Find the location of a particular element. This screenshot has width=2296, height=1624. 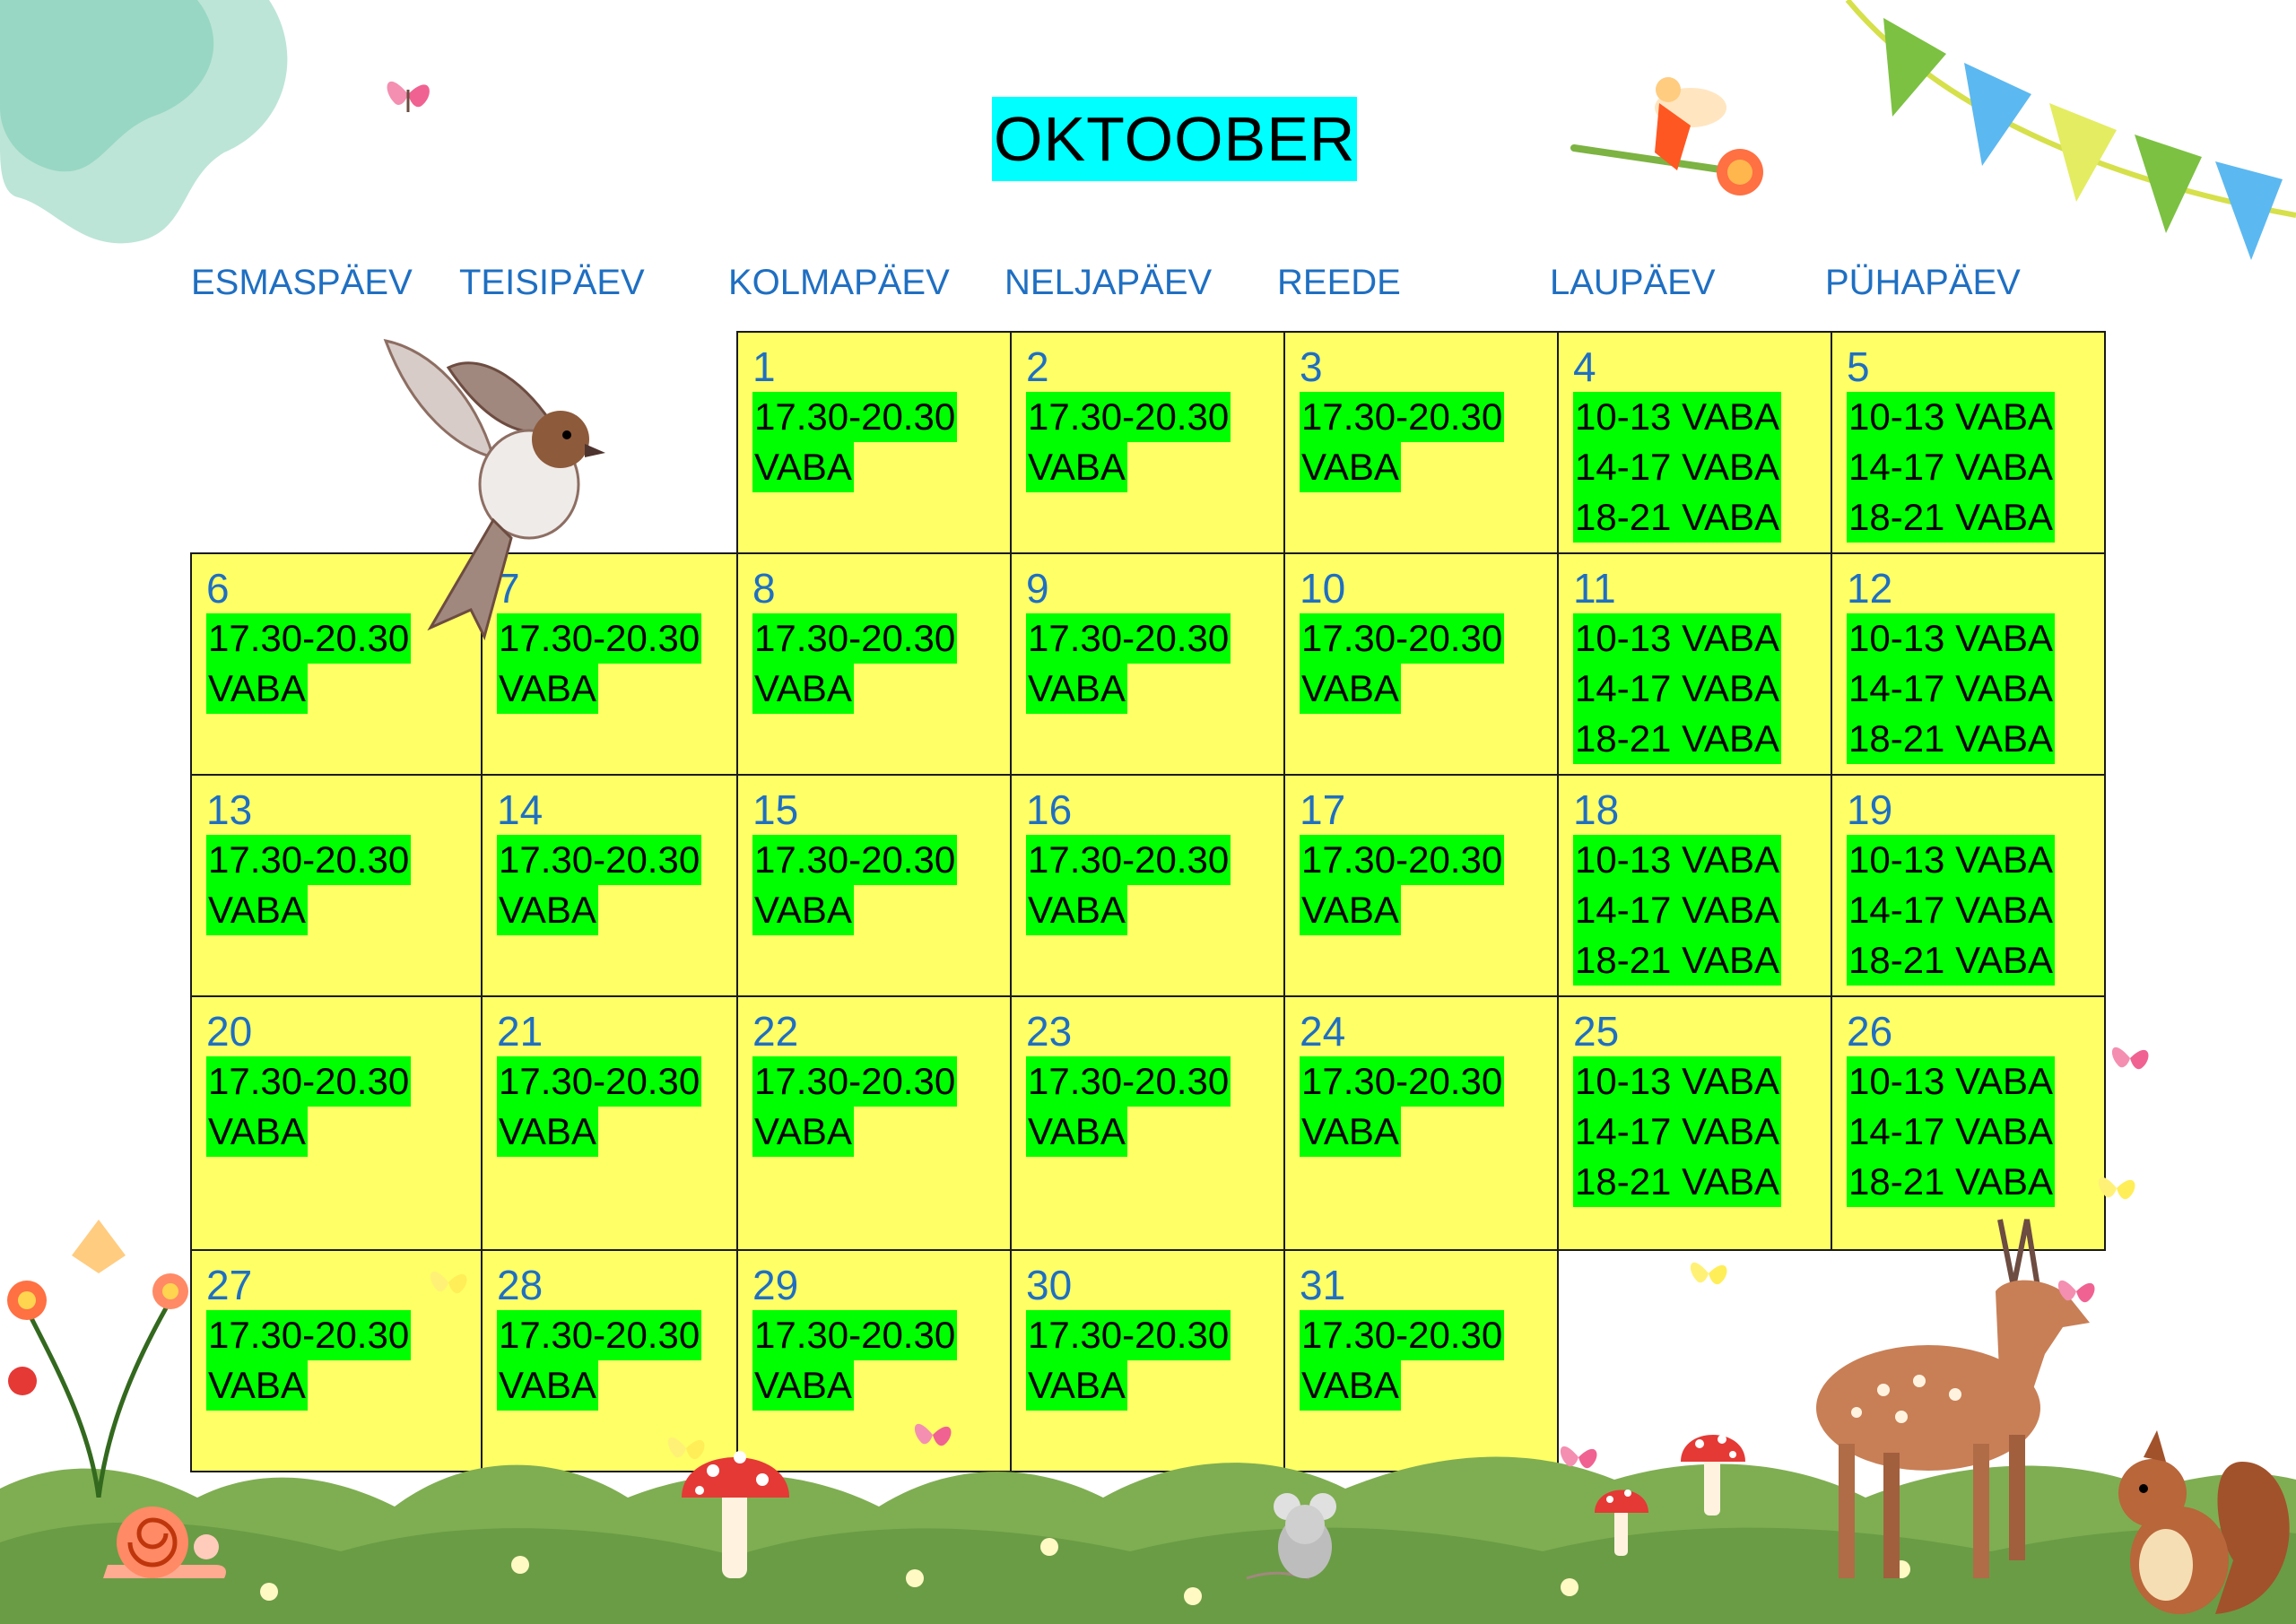

calendar-day-cell: 12 10-13 VABA 14-17 VABA 18-21 VABA is located at coordinates (1968, 664).